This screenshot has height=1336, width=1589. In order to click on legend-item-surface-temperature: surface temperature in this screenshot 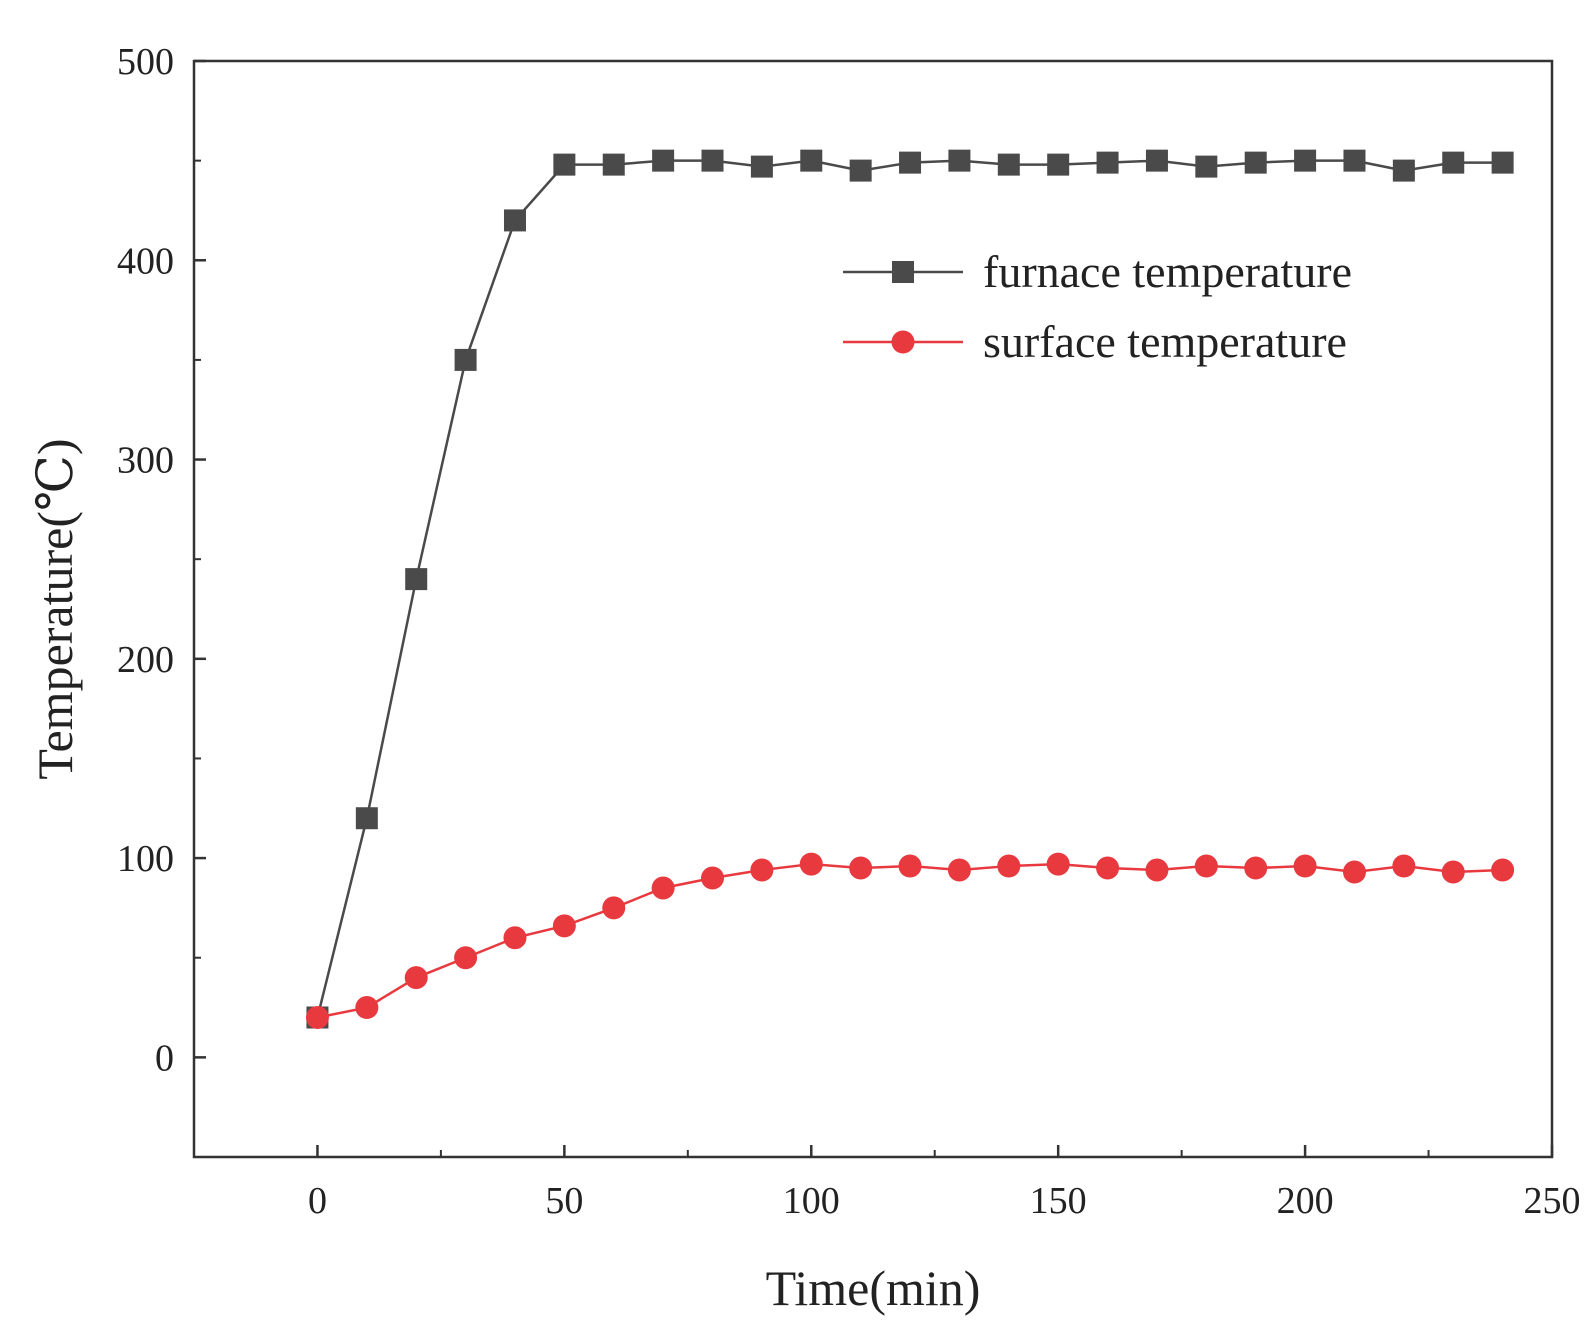, I will do `click(1095, 341)`.